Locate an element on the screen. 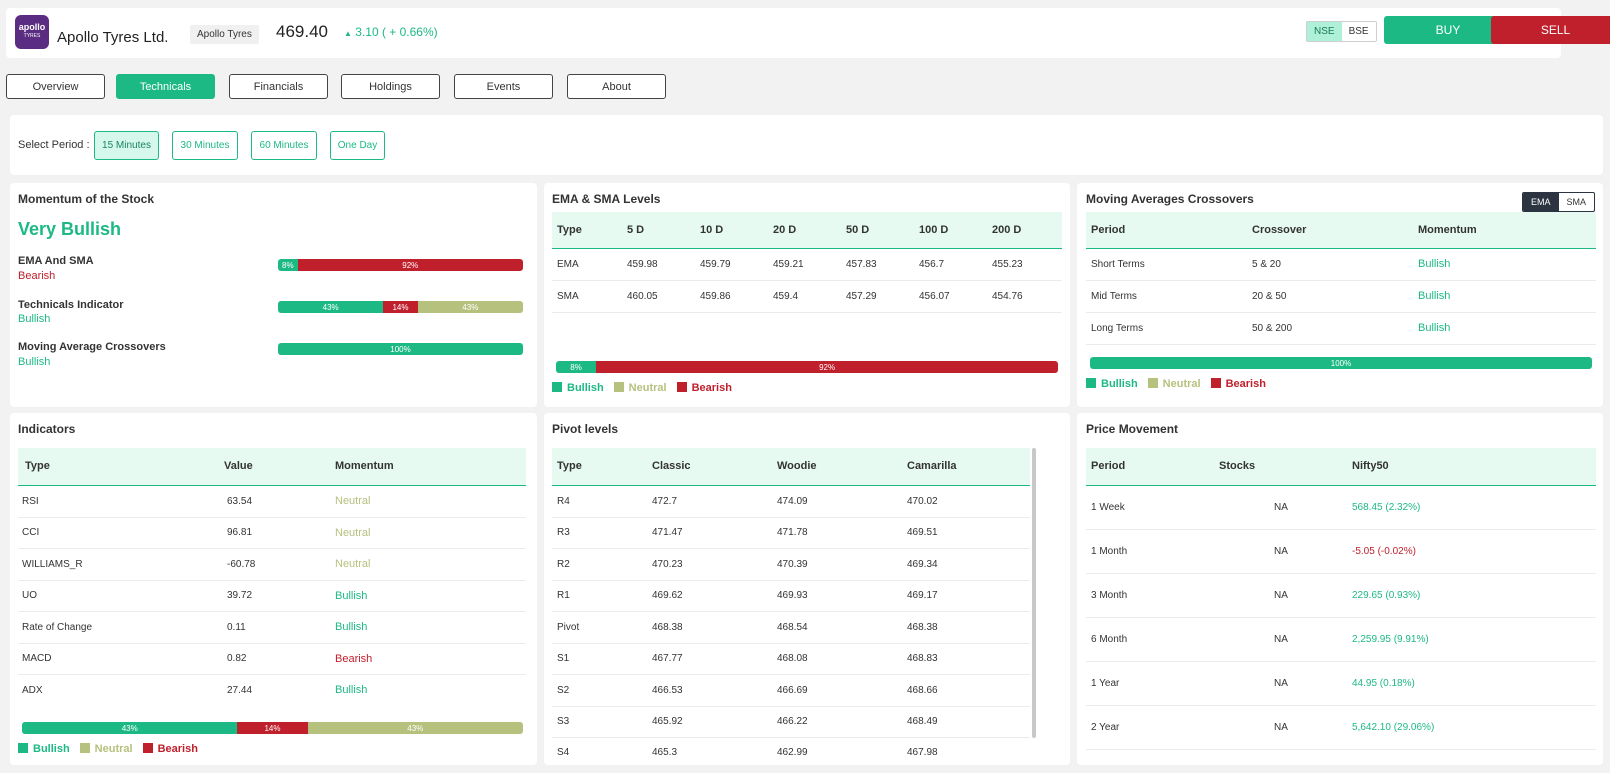 This screenshot has width=1610, height=773. cell: 459.98 is located at coordinates (663, 264).